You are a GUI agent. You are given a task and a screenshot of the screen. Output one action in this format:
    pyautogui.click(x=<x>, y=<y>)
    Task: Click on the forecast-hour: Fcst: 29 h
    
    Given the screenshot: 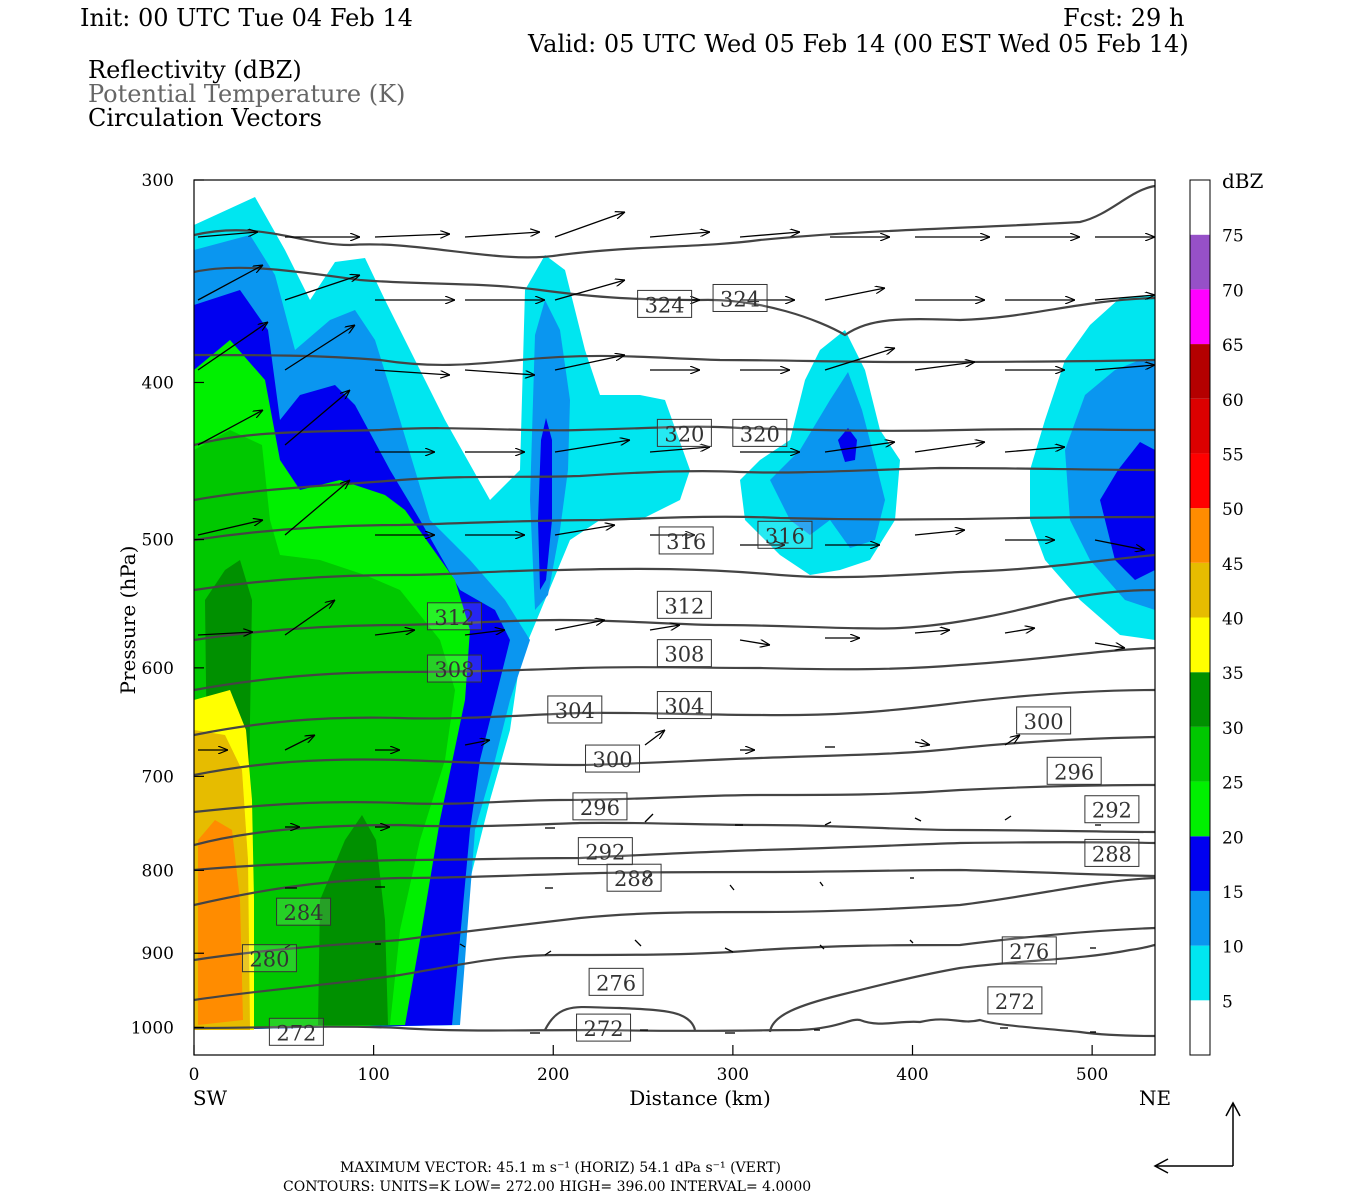 What is the action you would take?
    pyautogui.click(x=1123, y=18)
    